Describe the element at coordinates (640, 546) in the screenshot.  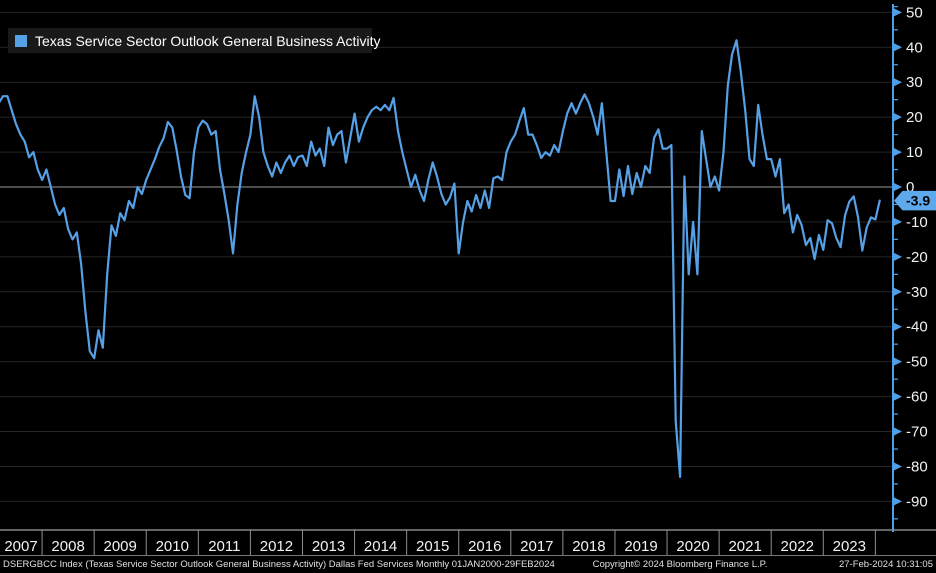
I see `x-tick-label: 2019` at that location.